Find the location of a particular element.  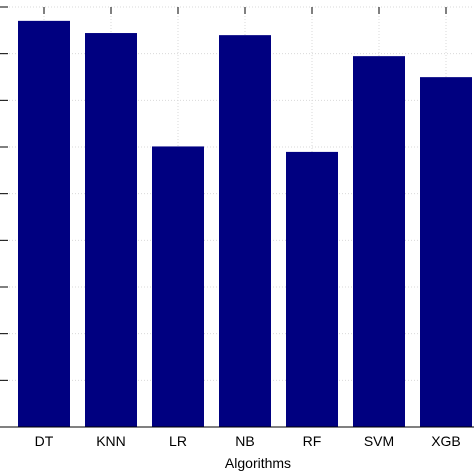

x-tick-label: NB is located at coordinates (244, 441).